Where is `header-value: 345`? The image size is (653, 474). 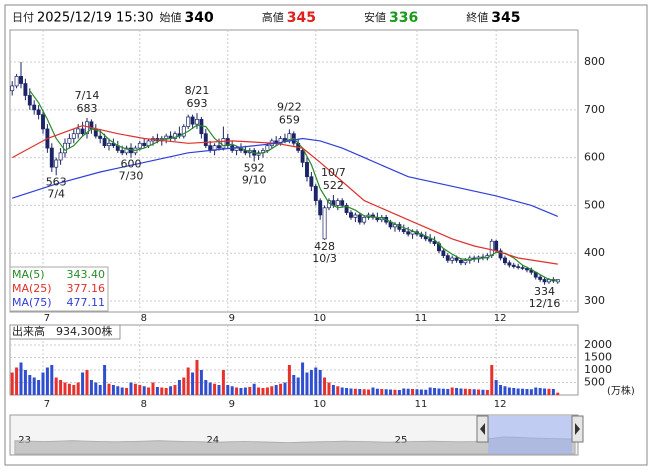
header-value: 345 is located at coordinates (505, 18).